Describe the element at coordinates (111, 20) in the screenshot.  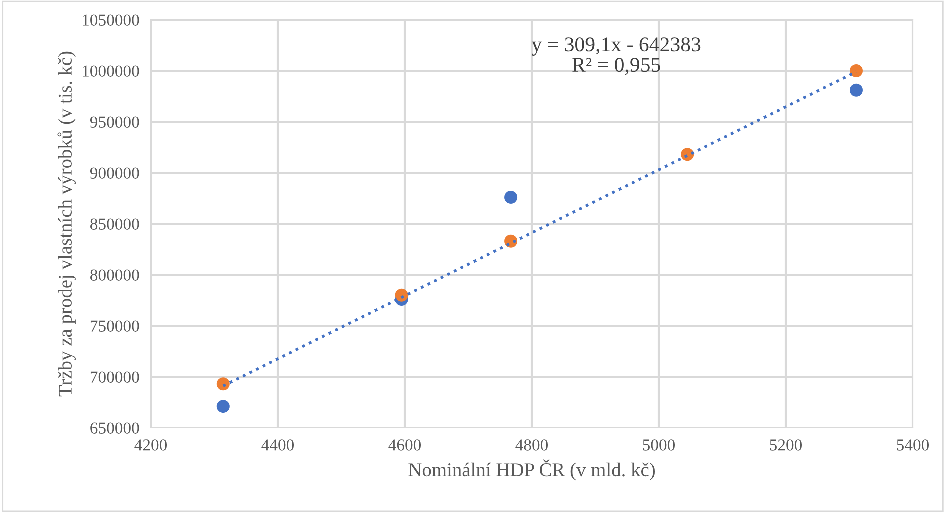
I see `y-tick-label: 1050000` at that location.